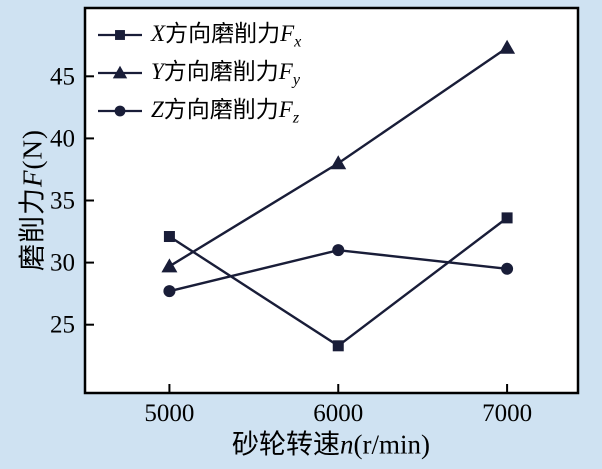 The width and height of the screenshot is (602, 469). Describe the element at coordinates (62, 325) in the screenshot. I see `y-tick-label: 25` at that location.